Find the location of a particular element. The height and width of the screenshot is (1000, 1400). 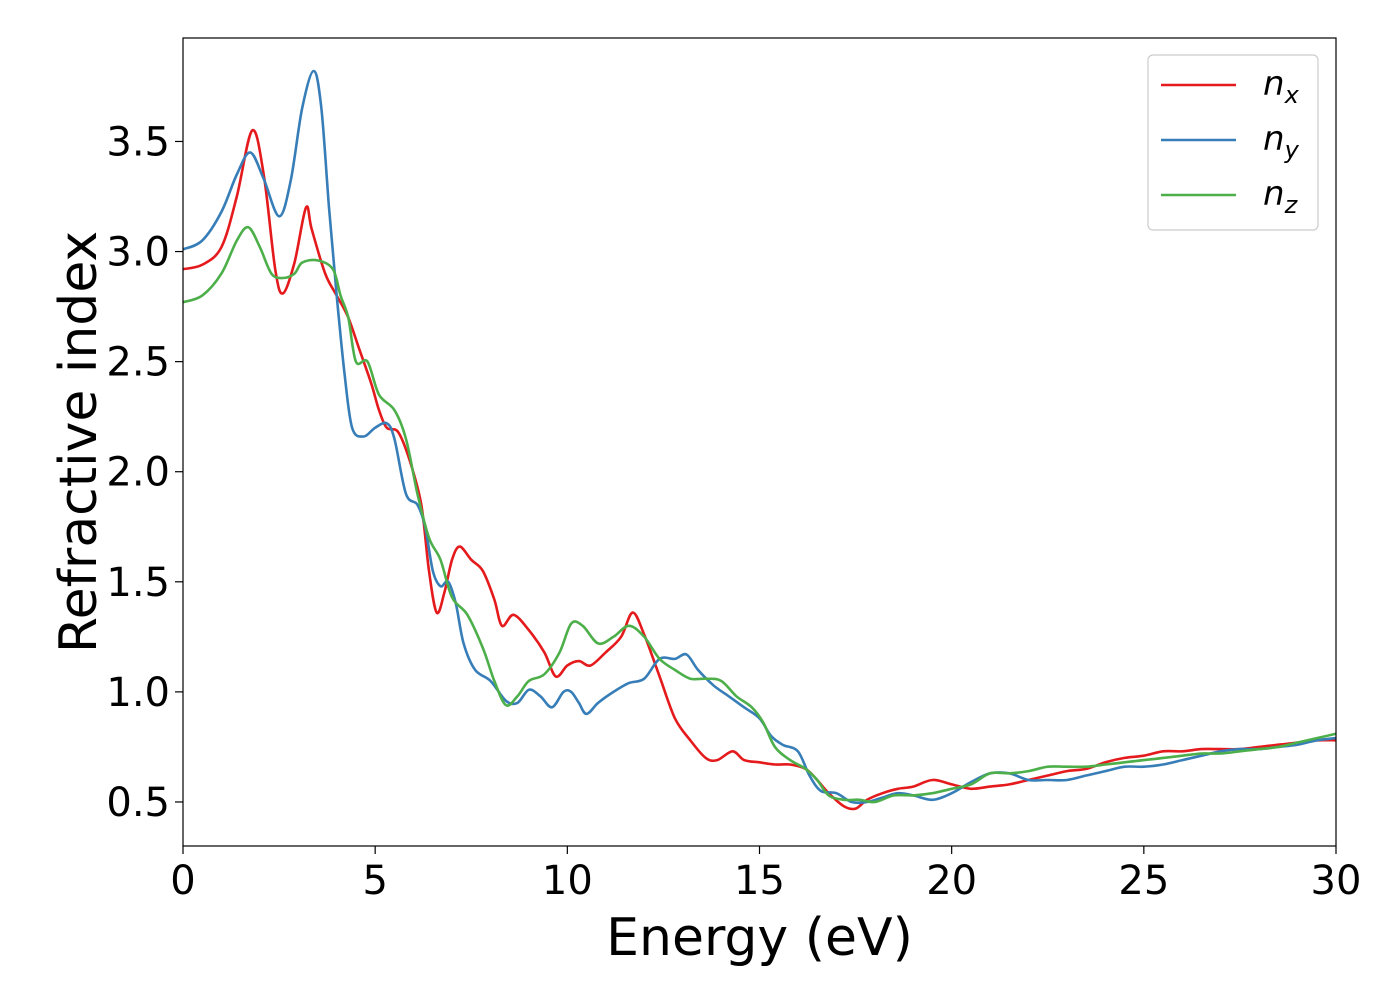

y-axis-ticks: 0.5 1.0 1.5 2.0 2.5 3.0 3.5 is located at coordinates (144, 472).